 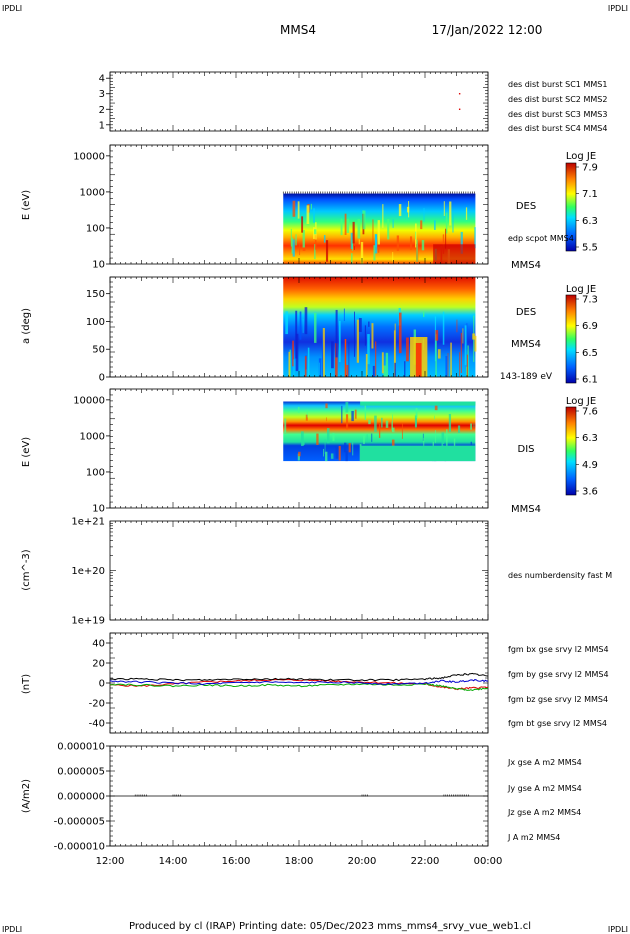 I want to click on legend-burst-sc2: des dist burst SC2 MMS2, so click(x=557, y=99).